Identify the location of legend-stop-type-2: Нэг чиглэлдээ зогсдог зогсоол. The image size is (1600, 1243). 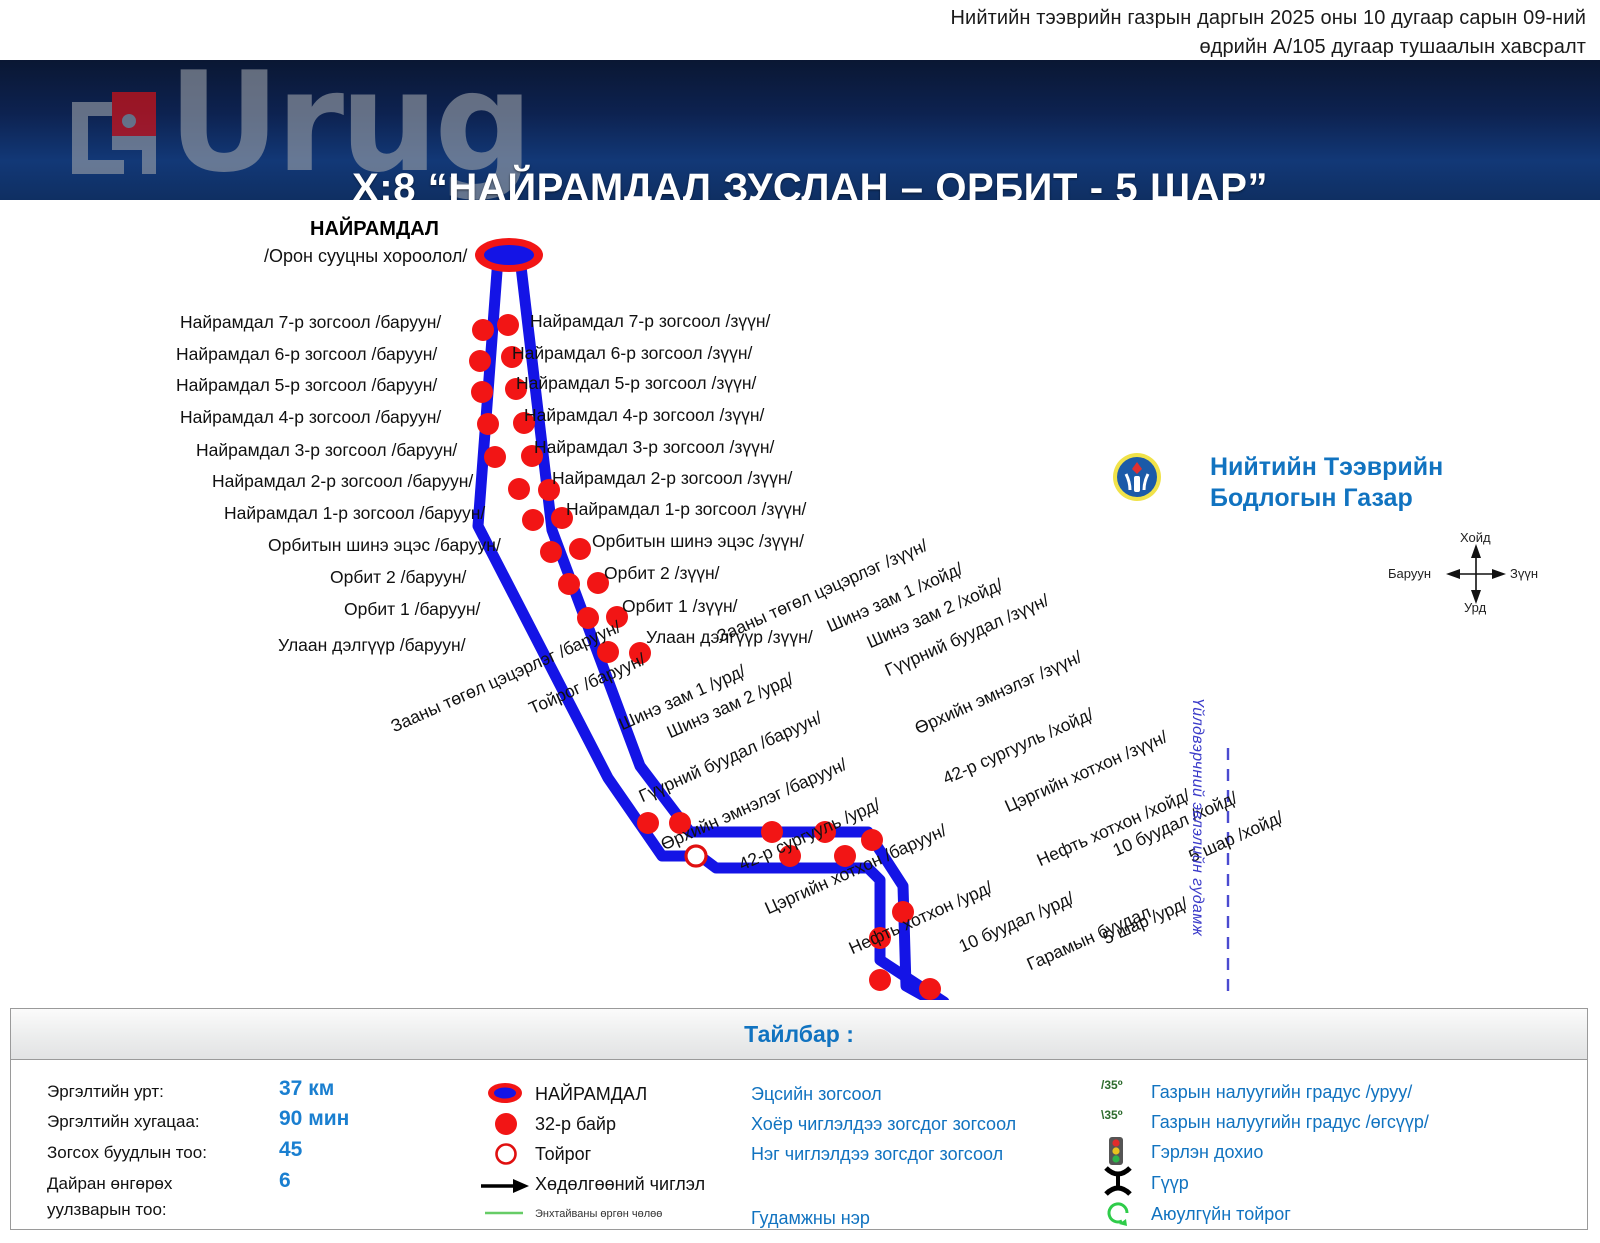
(877, 1154).